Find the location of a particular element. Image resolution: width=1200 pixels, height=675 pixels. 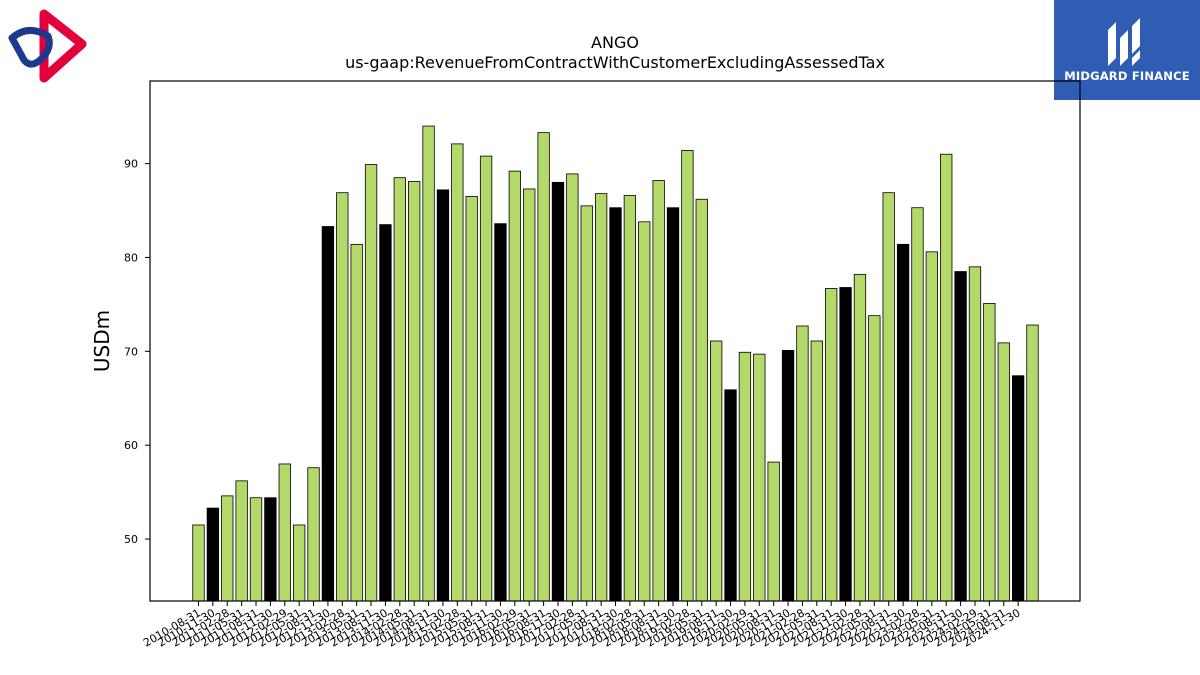

brand-mark-icon is located at coordinates (1124, 42).